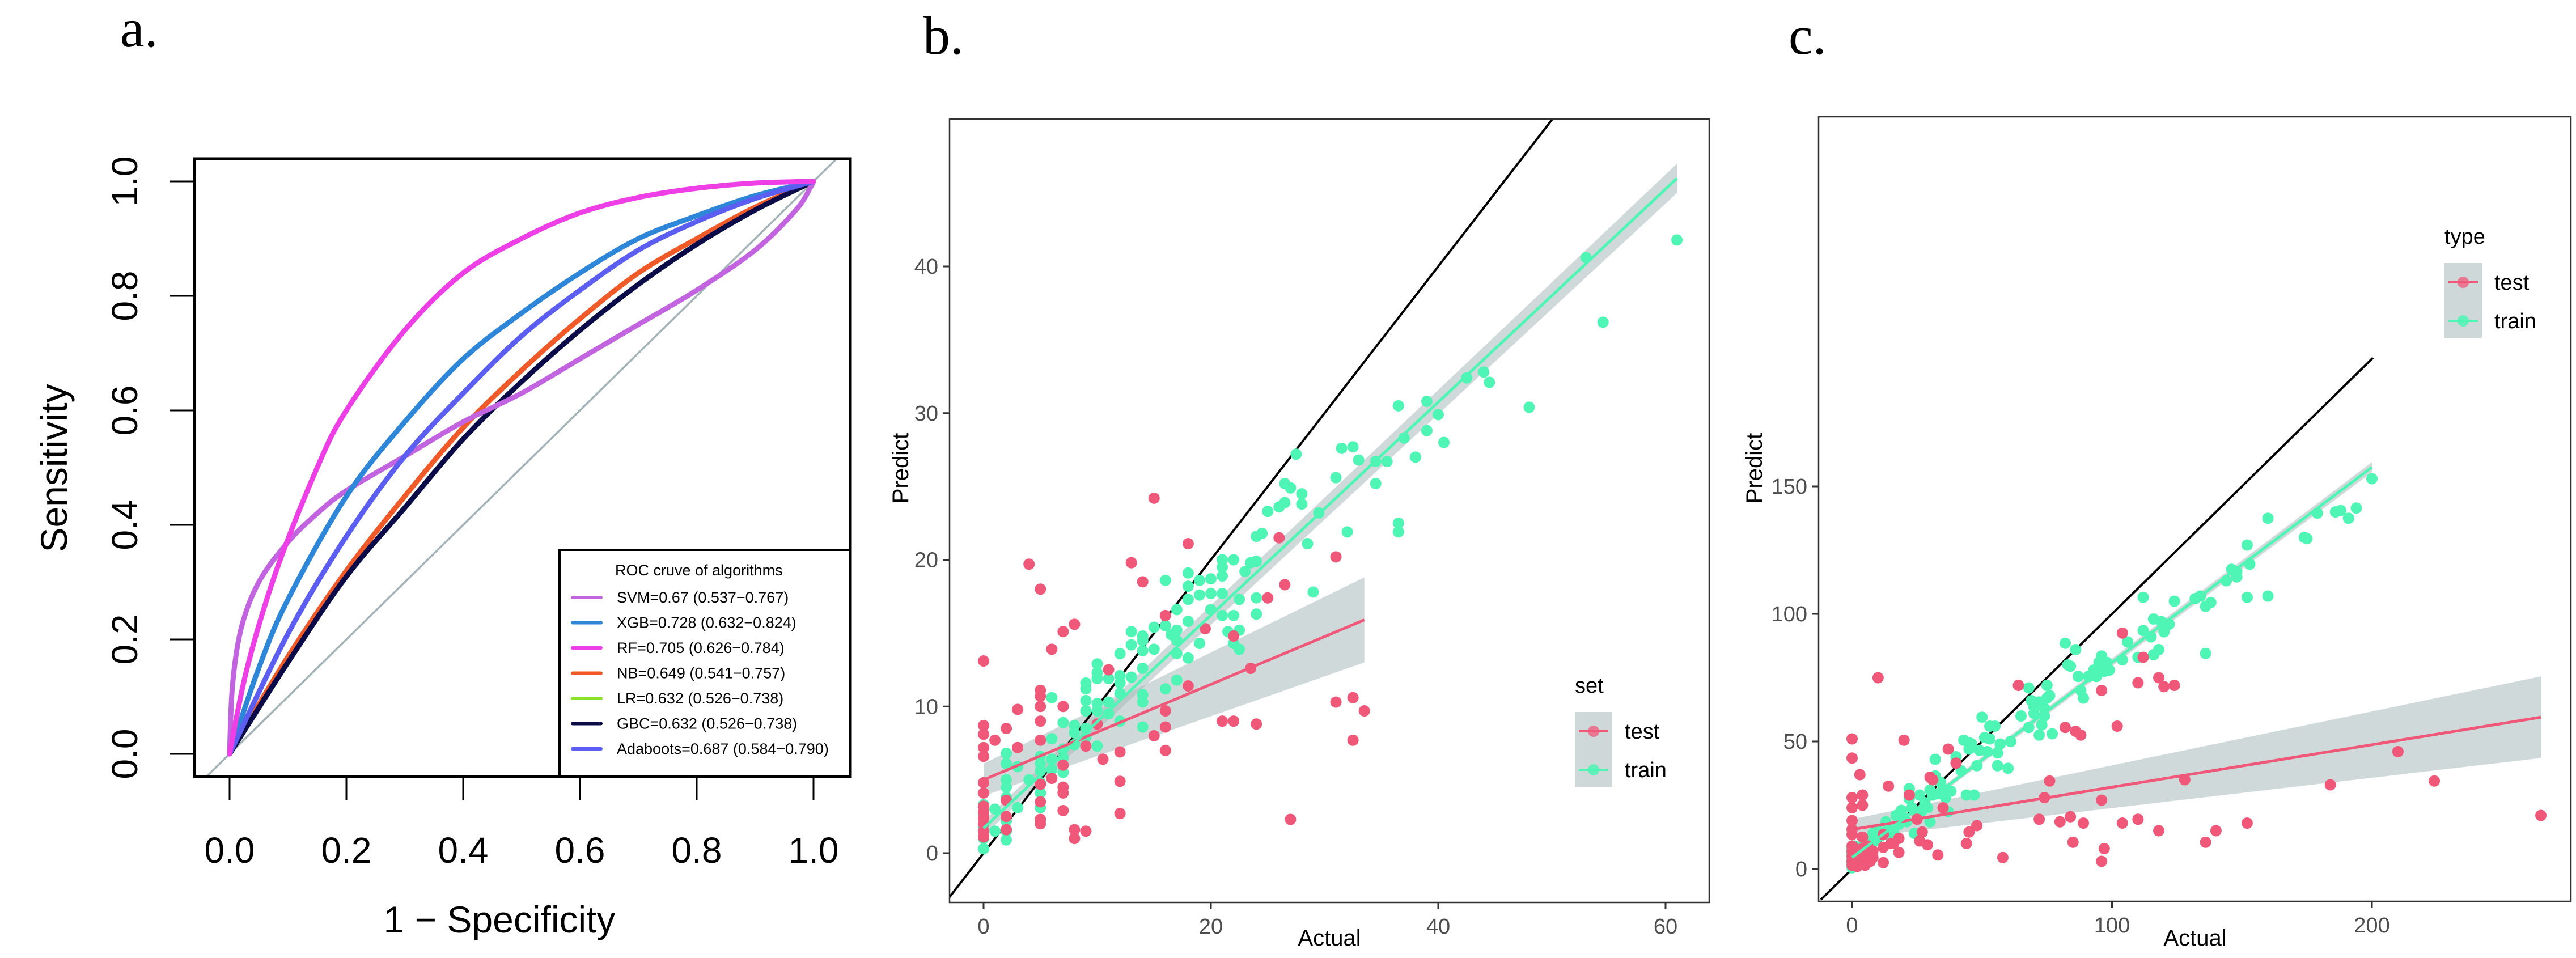 The height and width of the screenshot is (958, 2576). Describe the element at coordinates (1646, 770) in the screenshot. I see `b-legend-label-train: train` at that location.